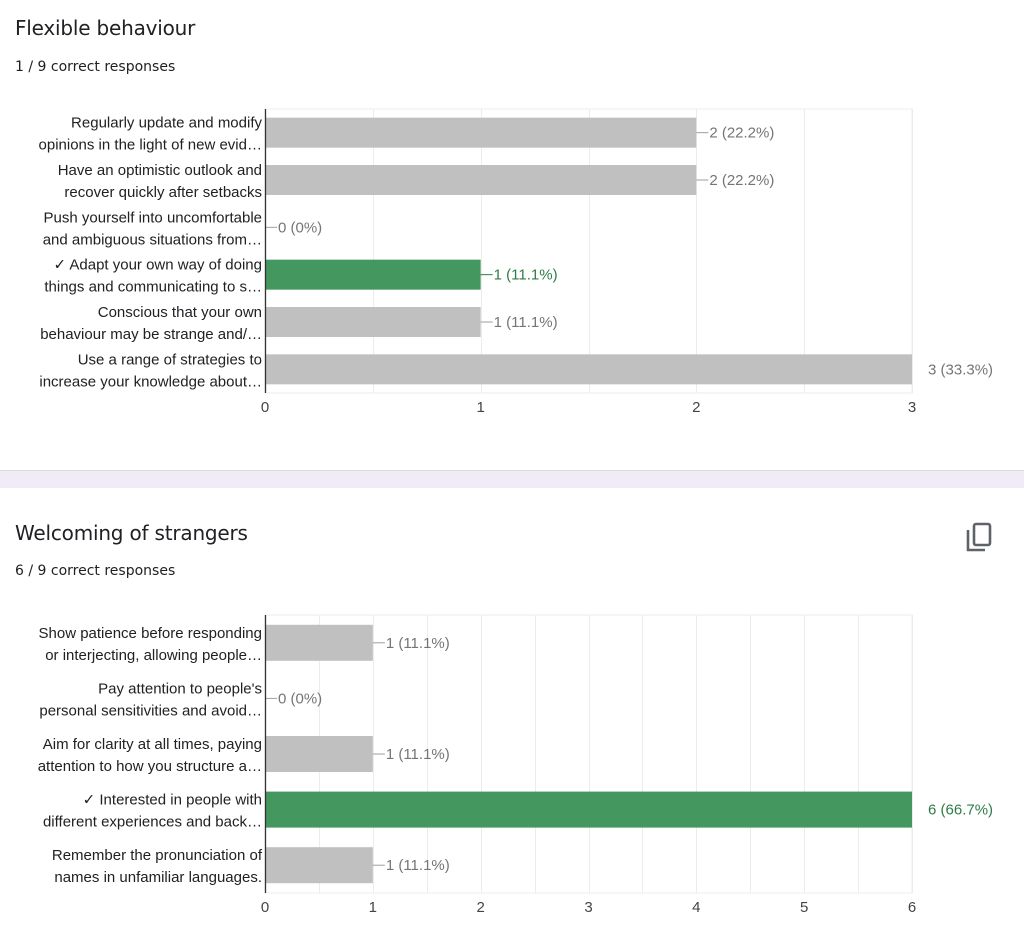 This screenshot has height=942, width=1024. I want to click on category-label: names in unfamiliar languages., so click(158, 877).